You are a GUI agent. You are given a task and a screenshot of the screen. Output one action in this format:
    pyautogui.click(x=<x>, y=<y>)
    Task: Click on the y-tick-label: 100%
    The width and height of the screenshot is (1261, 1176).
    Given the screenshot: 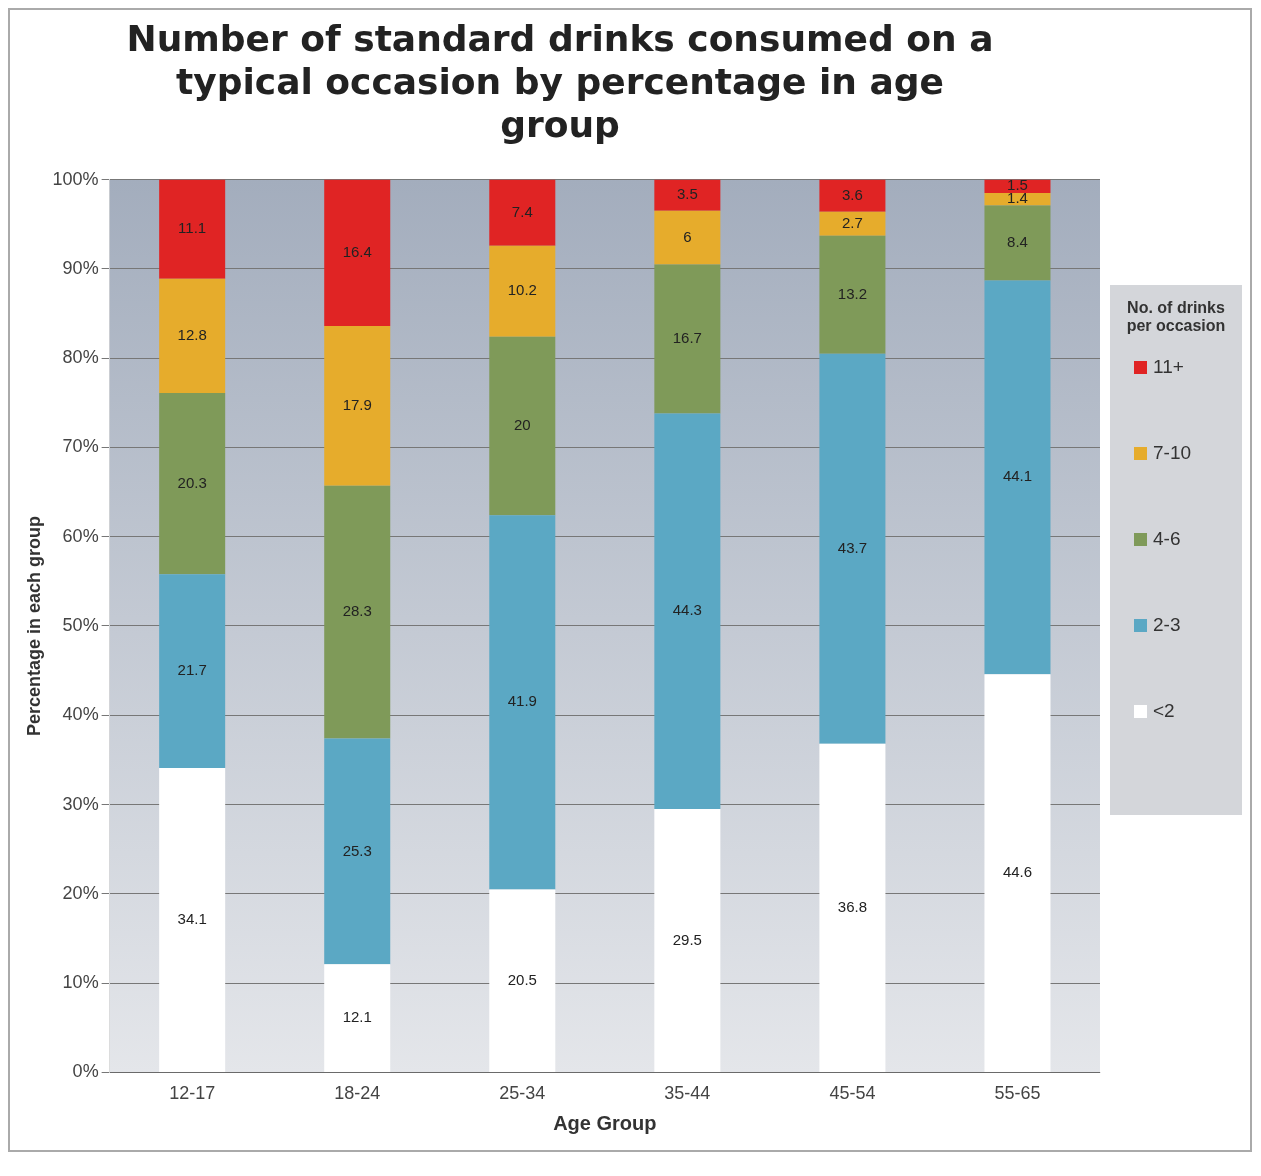 What is the action you would take?
    pyautogui.click(x=75, y=178)
    